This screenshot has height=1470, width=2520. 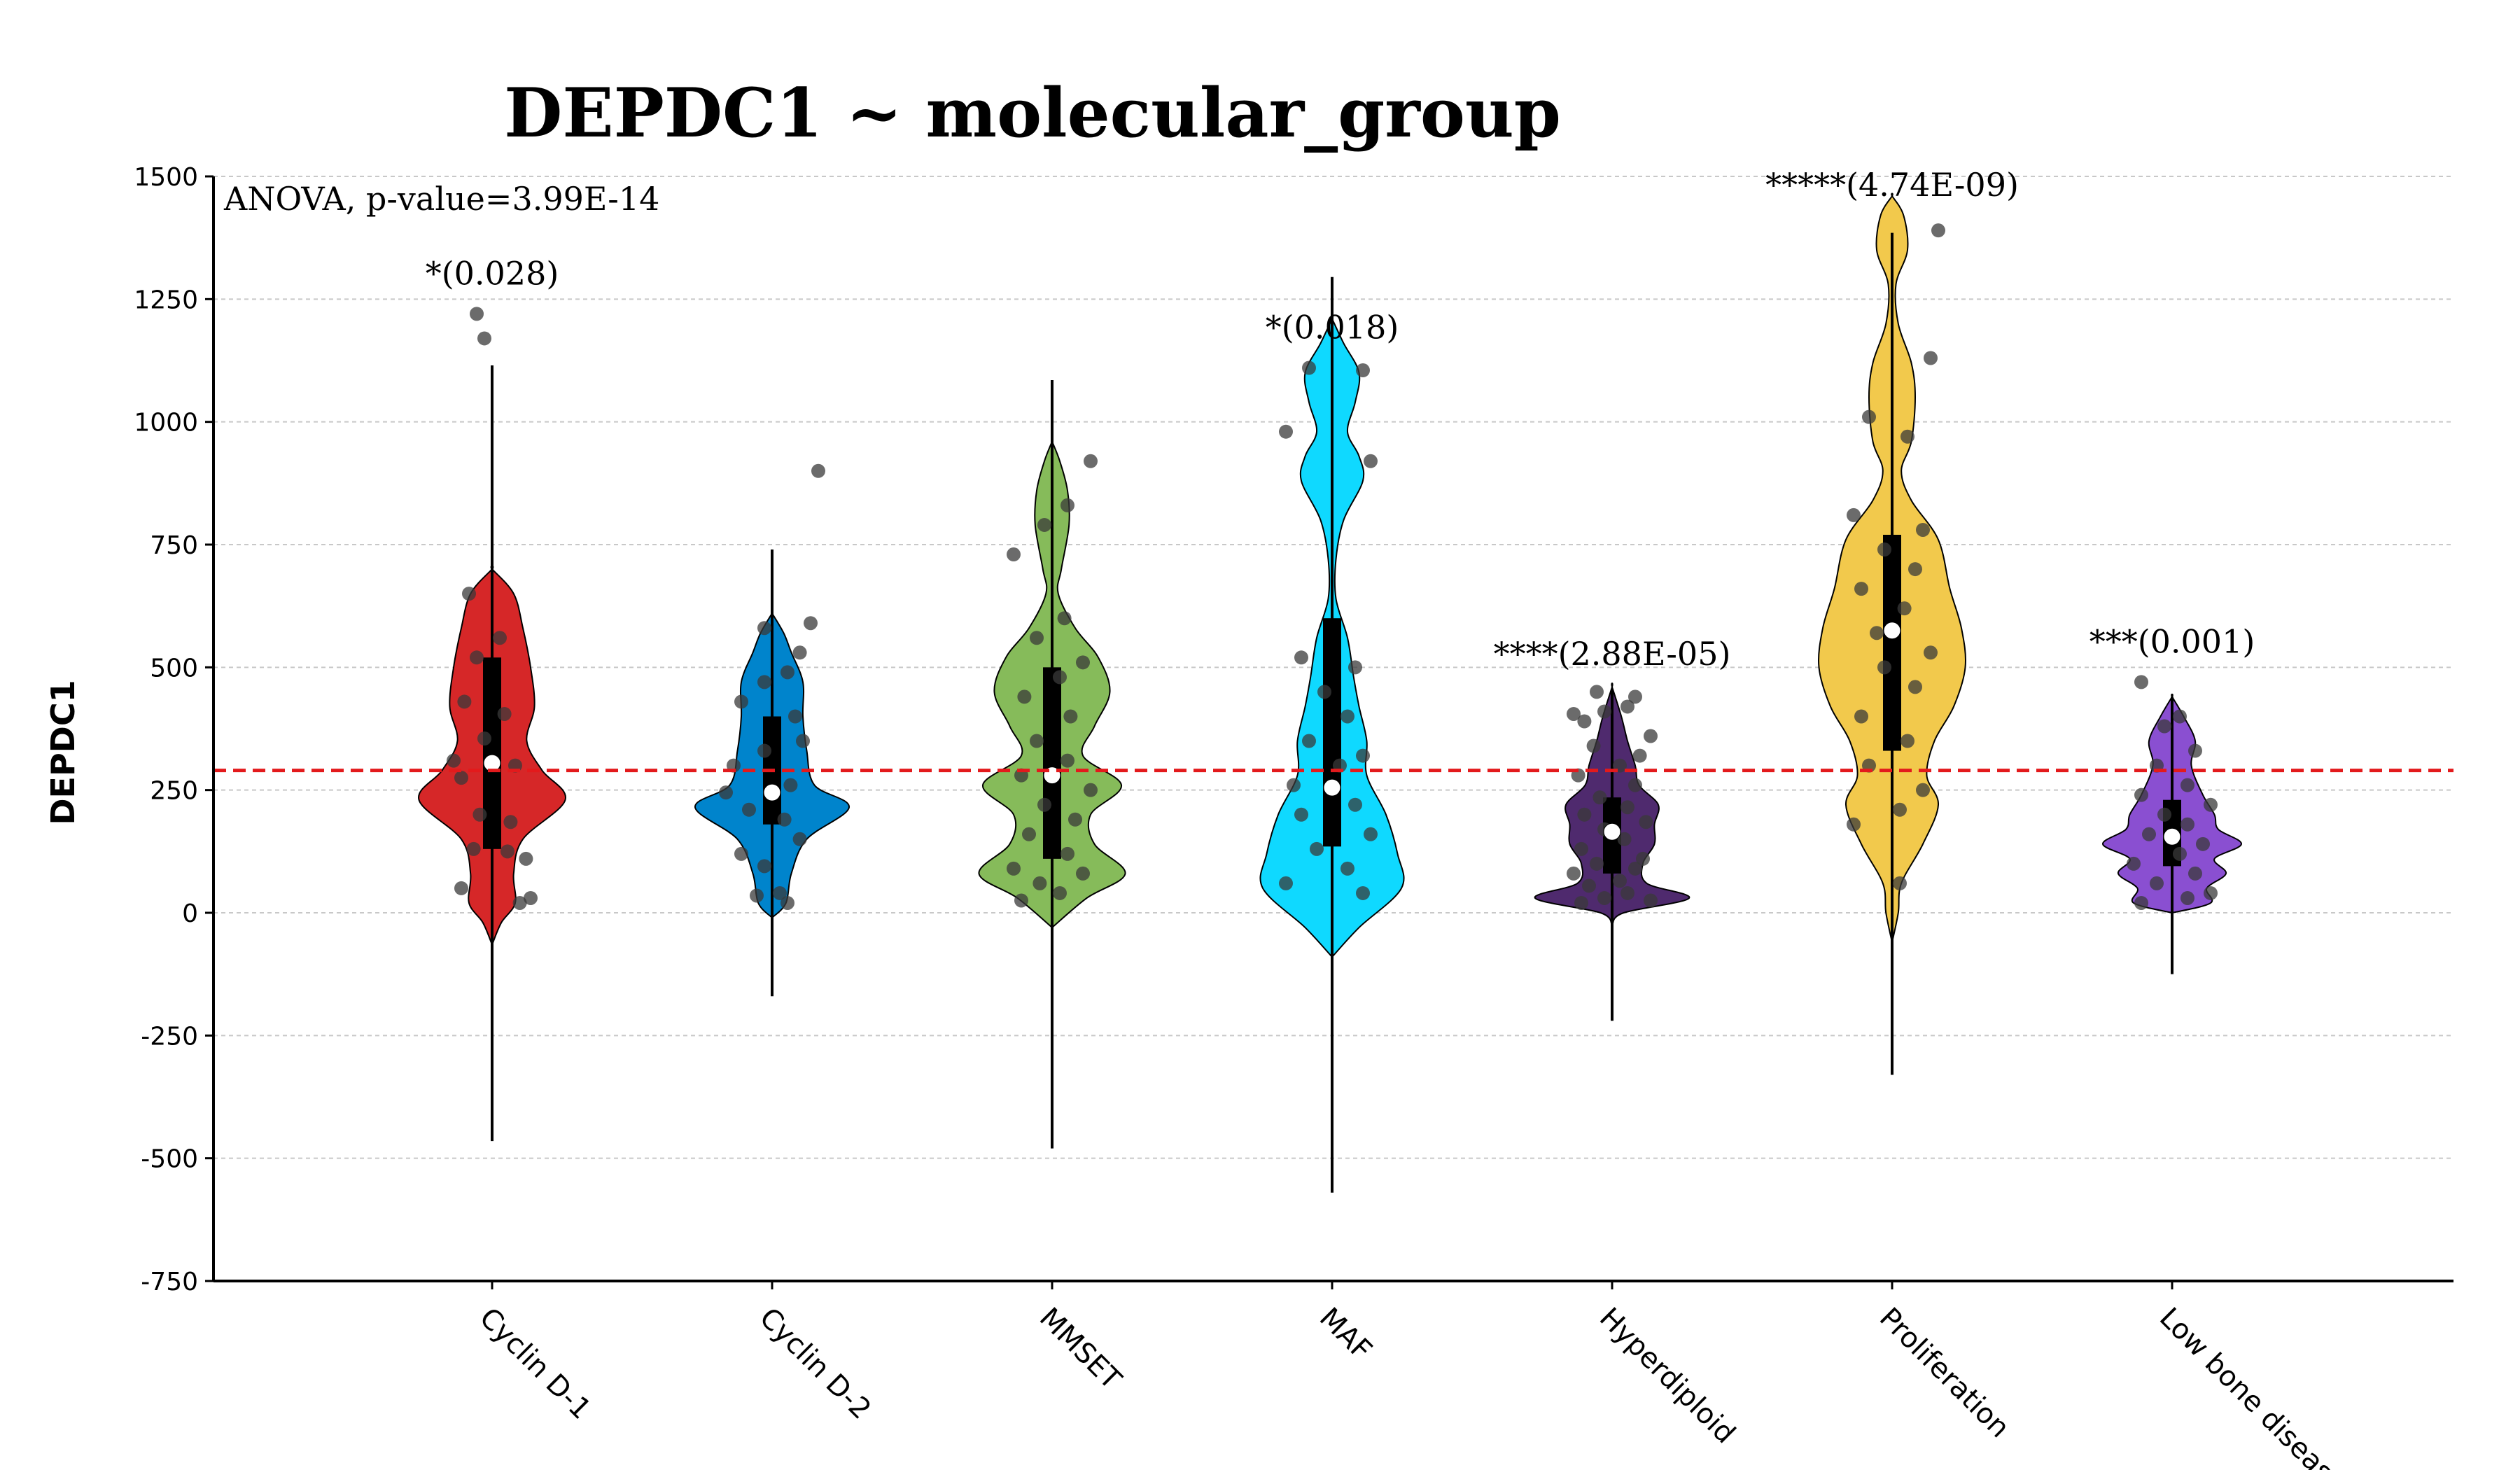 I want to click on x-tick-label: MAF, so click(x=1345, y=1334).